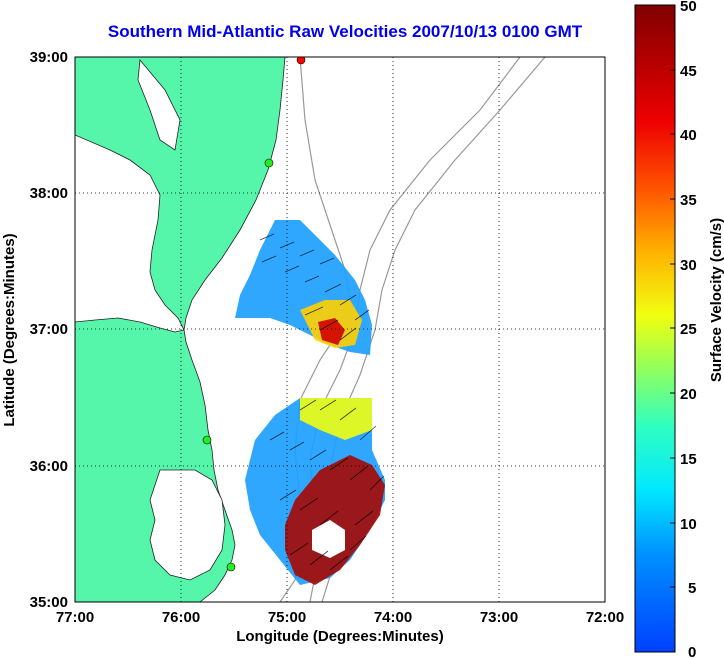 Image resolution: width=724 pixels, height=659 pixels. What do you see at coordinates (340, 636) in the screenshot?
I see `x-axis-label: Longitude (Degrees:Minutes)` at bounding box center [340, 636].